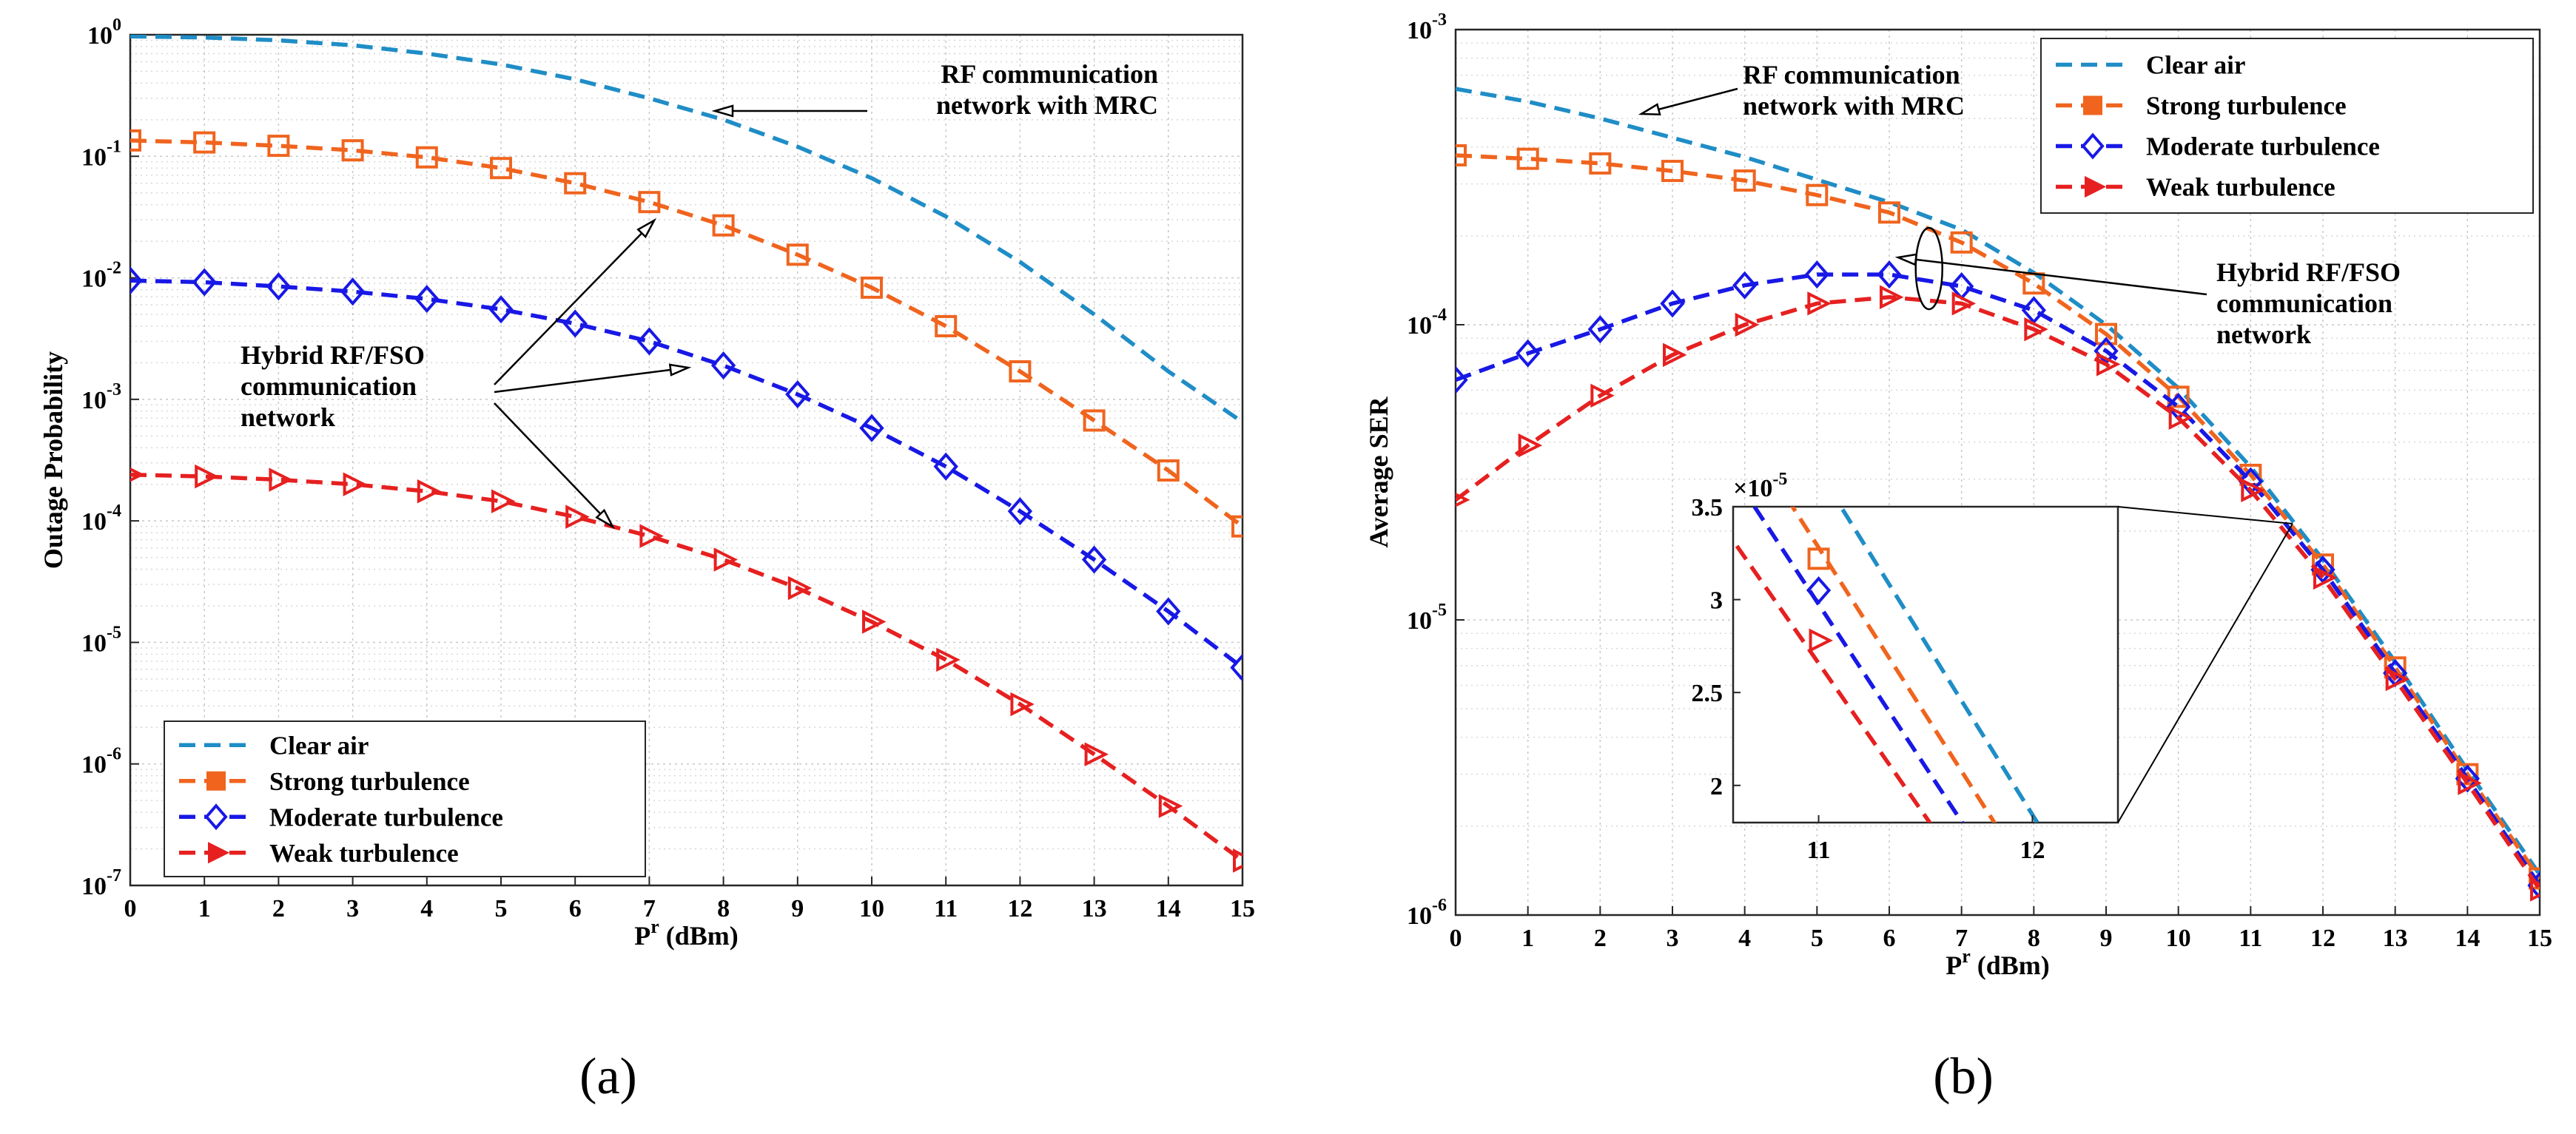  What do you see at coordinates (2032, 850) in the screenshot?
I see `inset-x-tick-label: 12` at bounding box center [2032, 850].